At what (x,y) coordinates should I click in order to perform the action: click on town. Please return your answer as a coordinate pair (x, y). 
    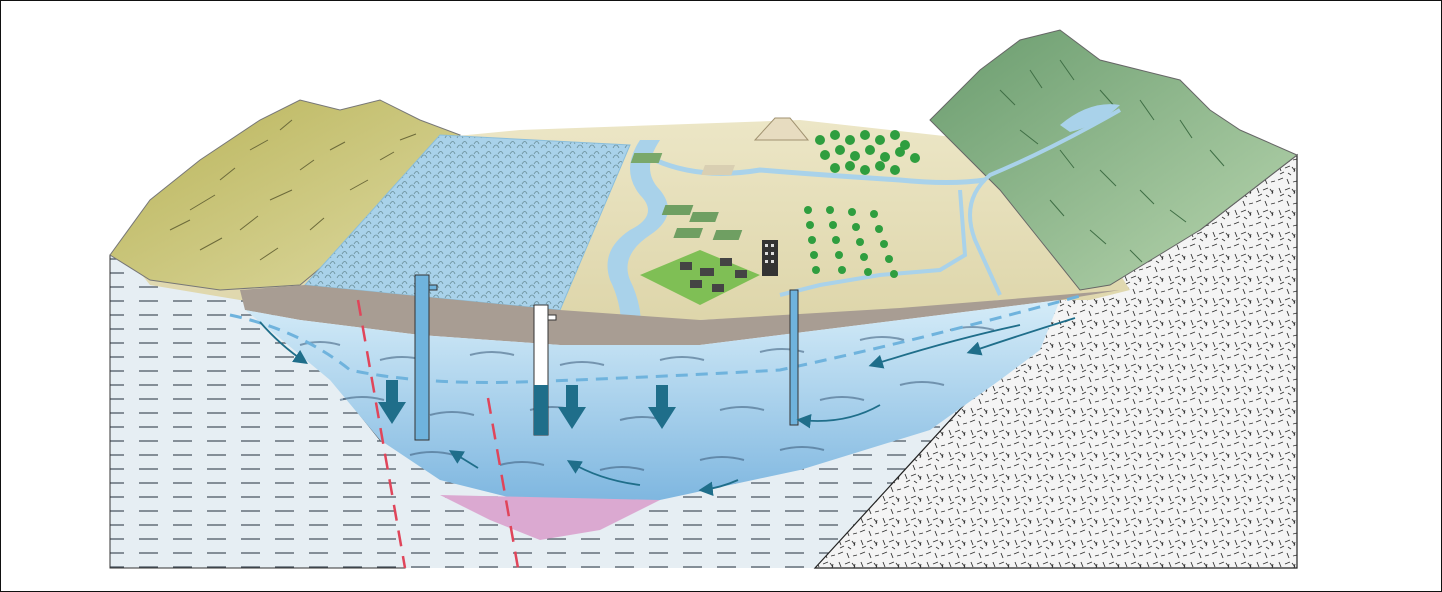
    Looking at the image, I should click on (709, 272).